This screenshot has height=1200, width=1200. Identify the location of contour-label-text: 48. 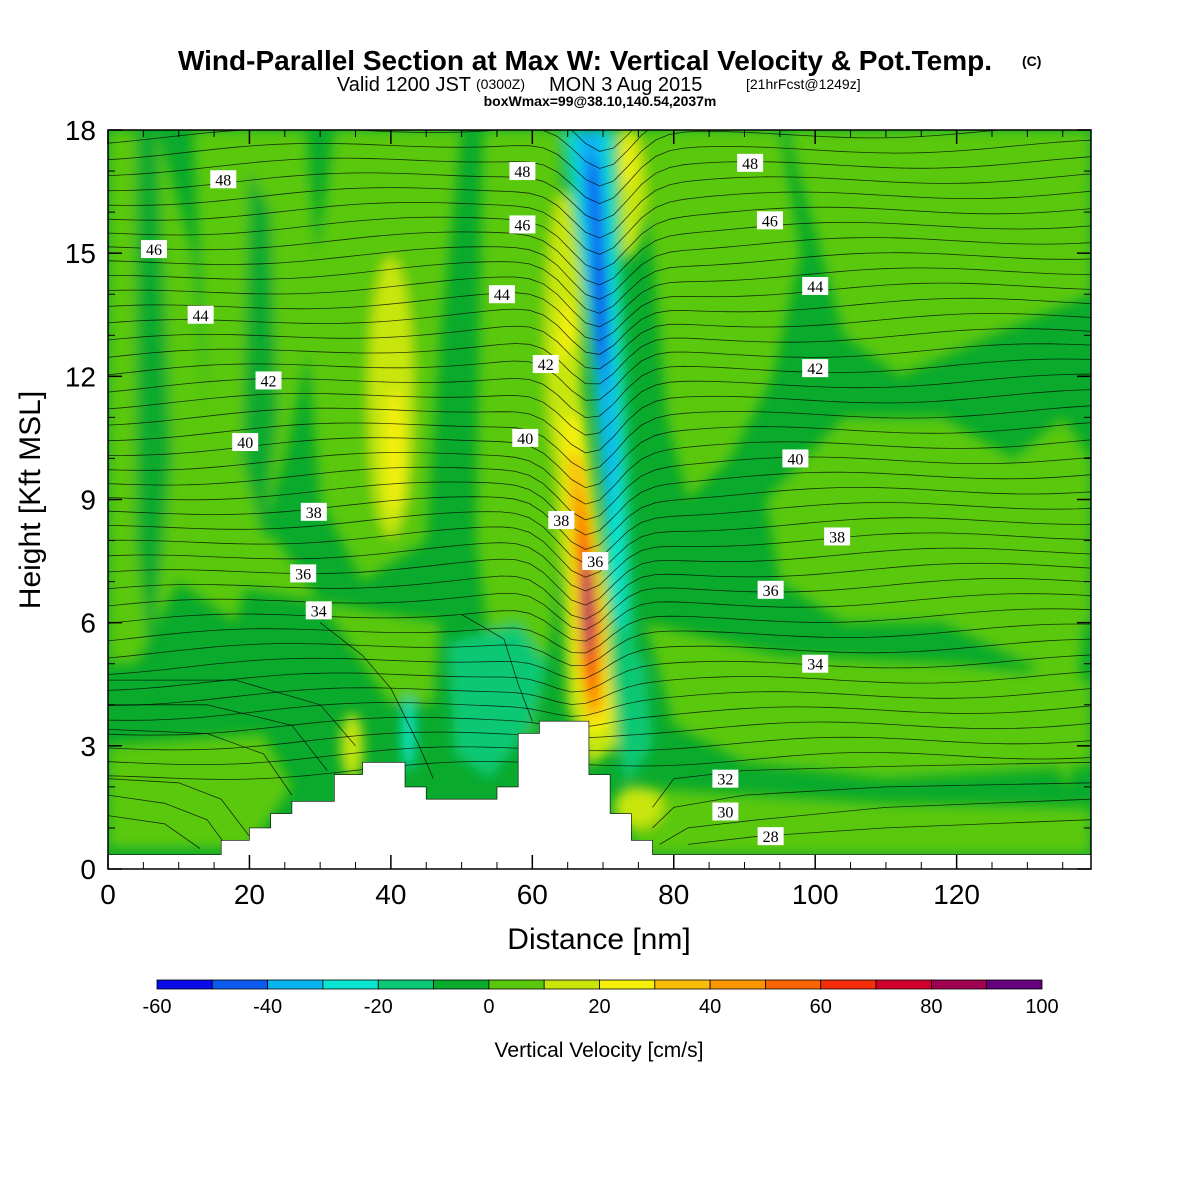
(522, 172).